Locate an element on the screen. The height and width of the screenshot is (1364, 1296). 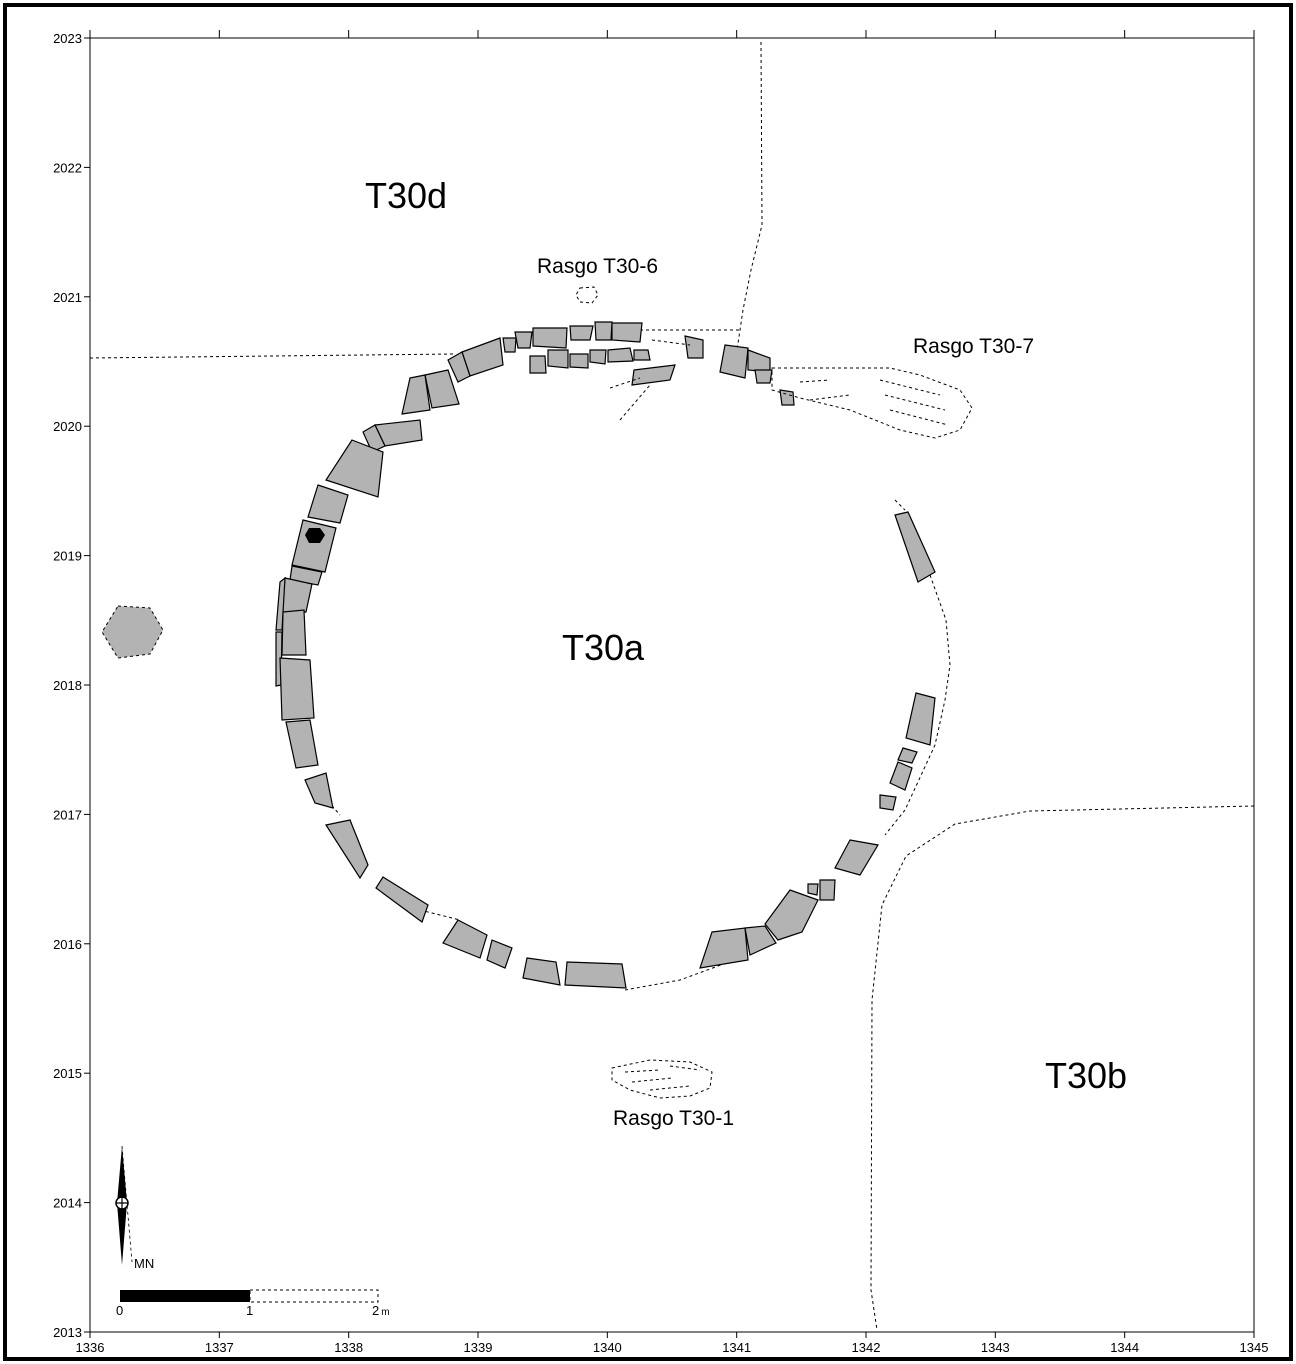
scale-bar-empty is located at coordinates (314, 1296).